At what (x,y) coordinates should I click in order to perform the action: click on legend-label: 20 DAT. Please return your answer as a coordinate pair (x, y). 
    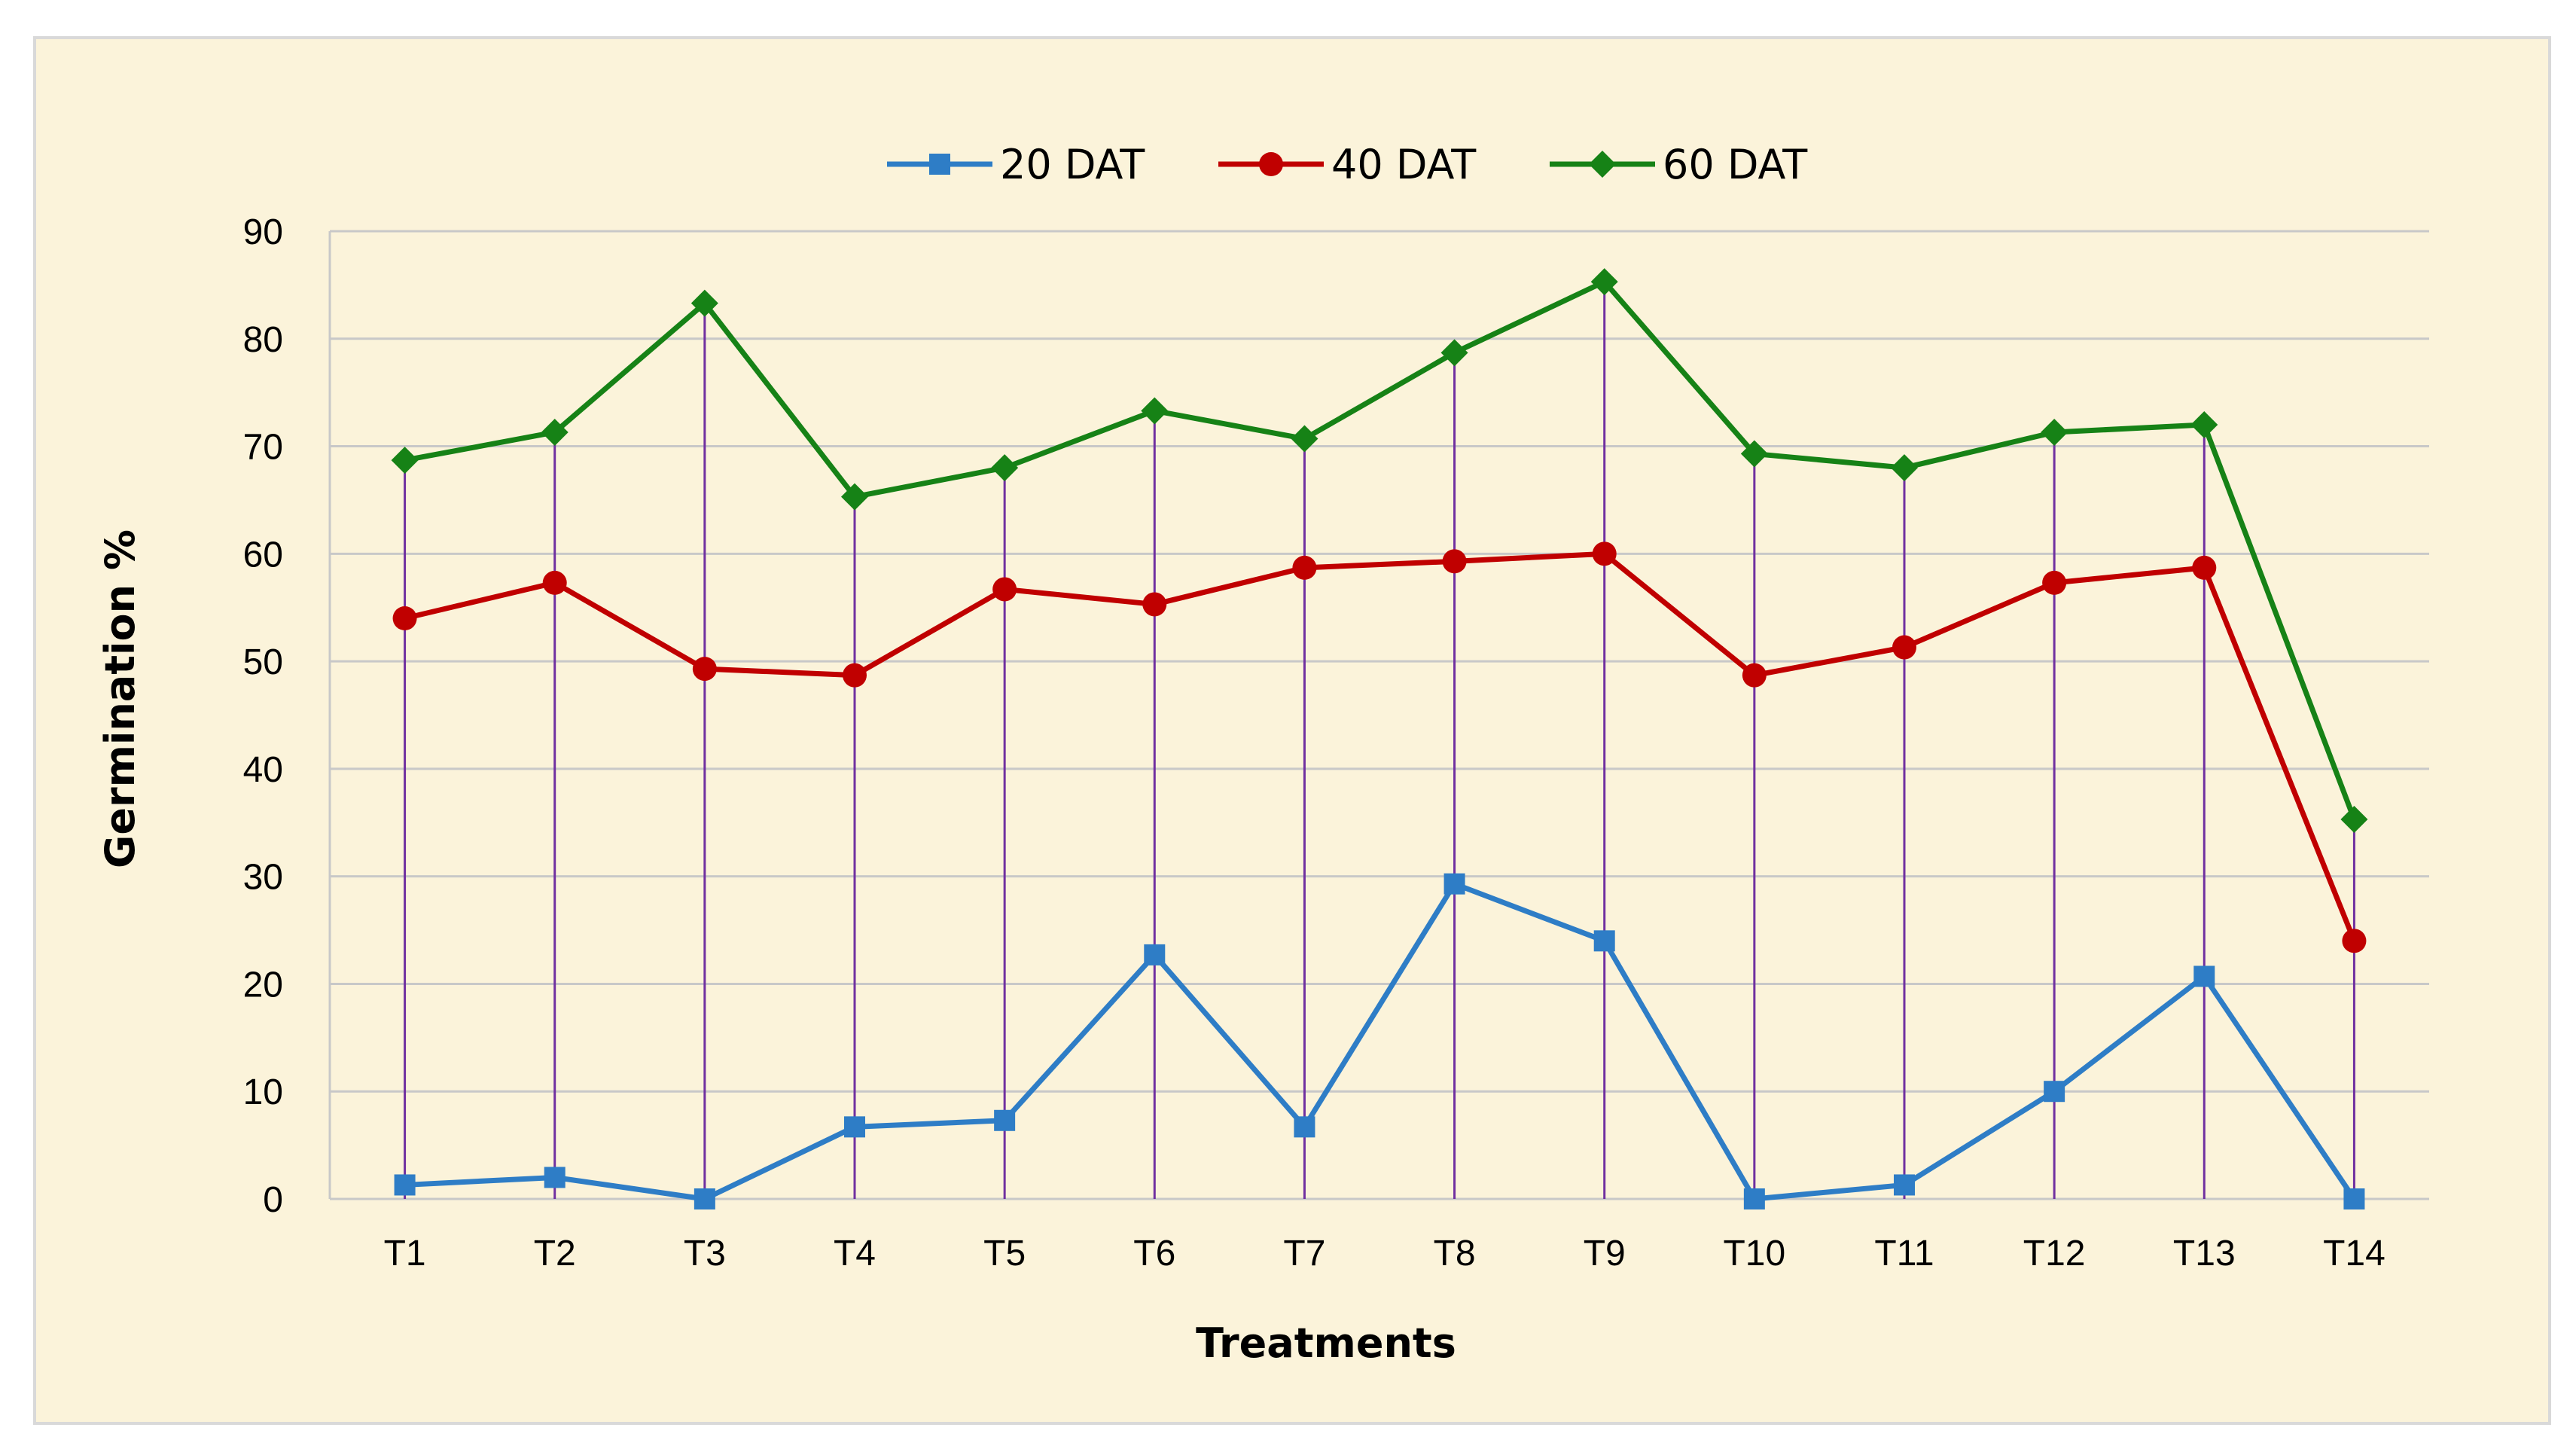
    Looking at the image, I should click on (1072, 164).